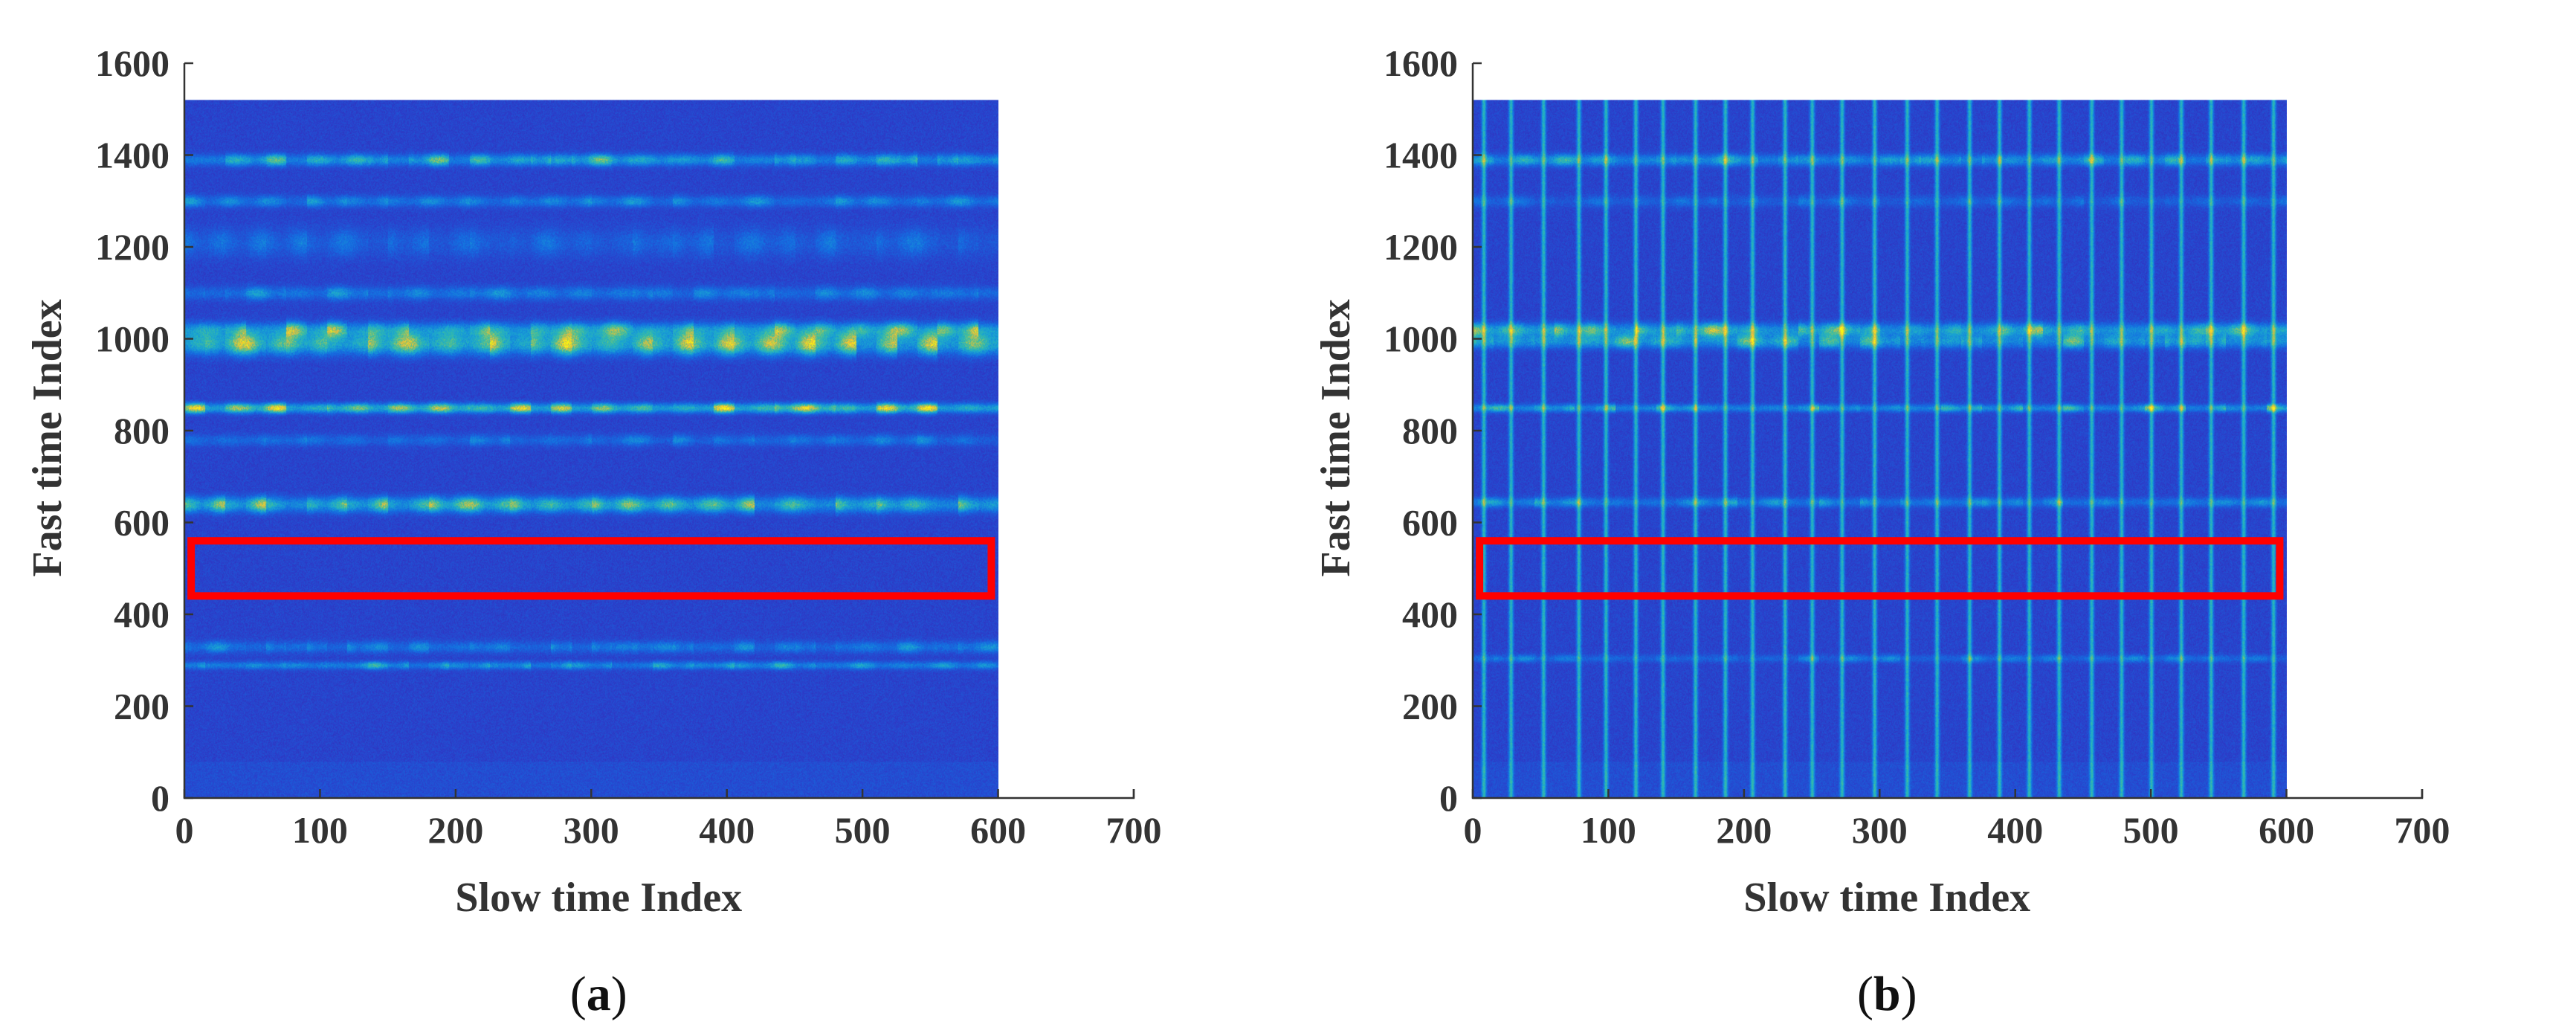 The image size is (2576, 1036). What do you see at coordinates (1887, 994) in the screenshot?
I see `panel-label: (b)` at bounding box center [1887, 994].